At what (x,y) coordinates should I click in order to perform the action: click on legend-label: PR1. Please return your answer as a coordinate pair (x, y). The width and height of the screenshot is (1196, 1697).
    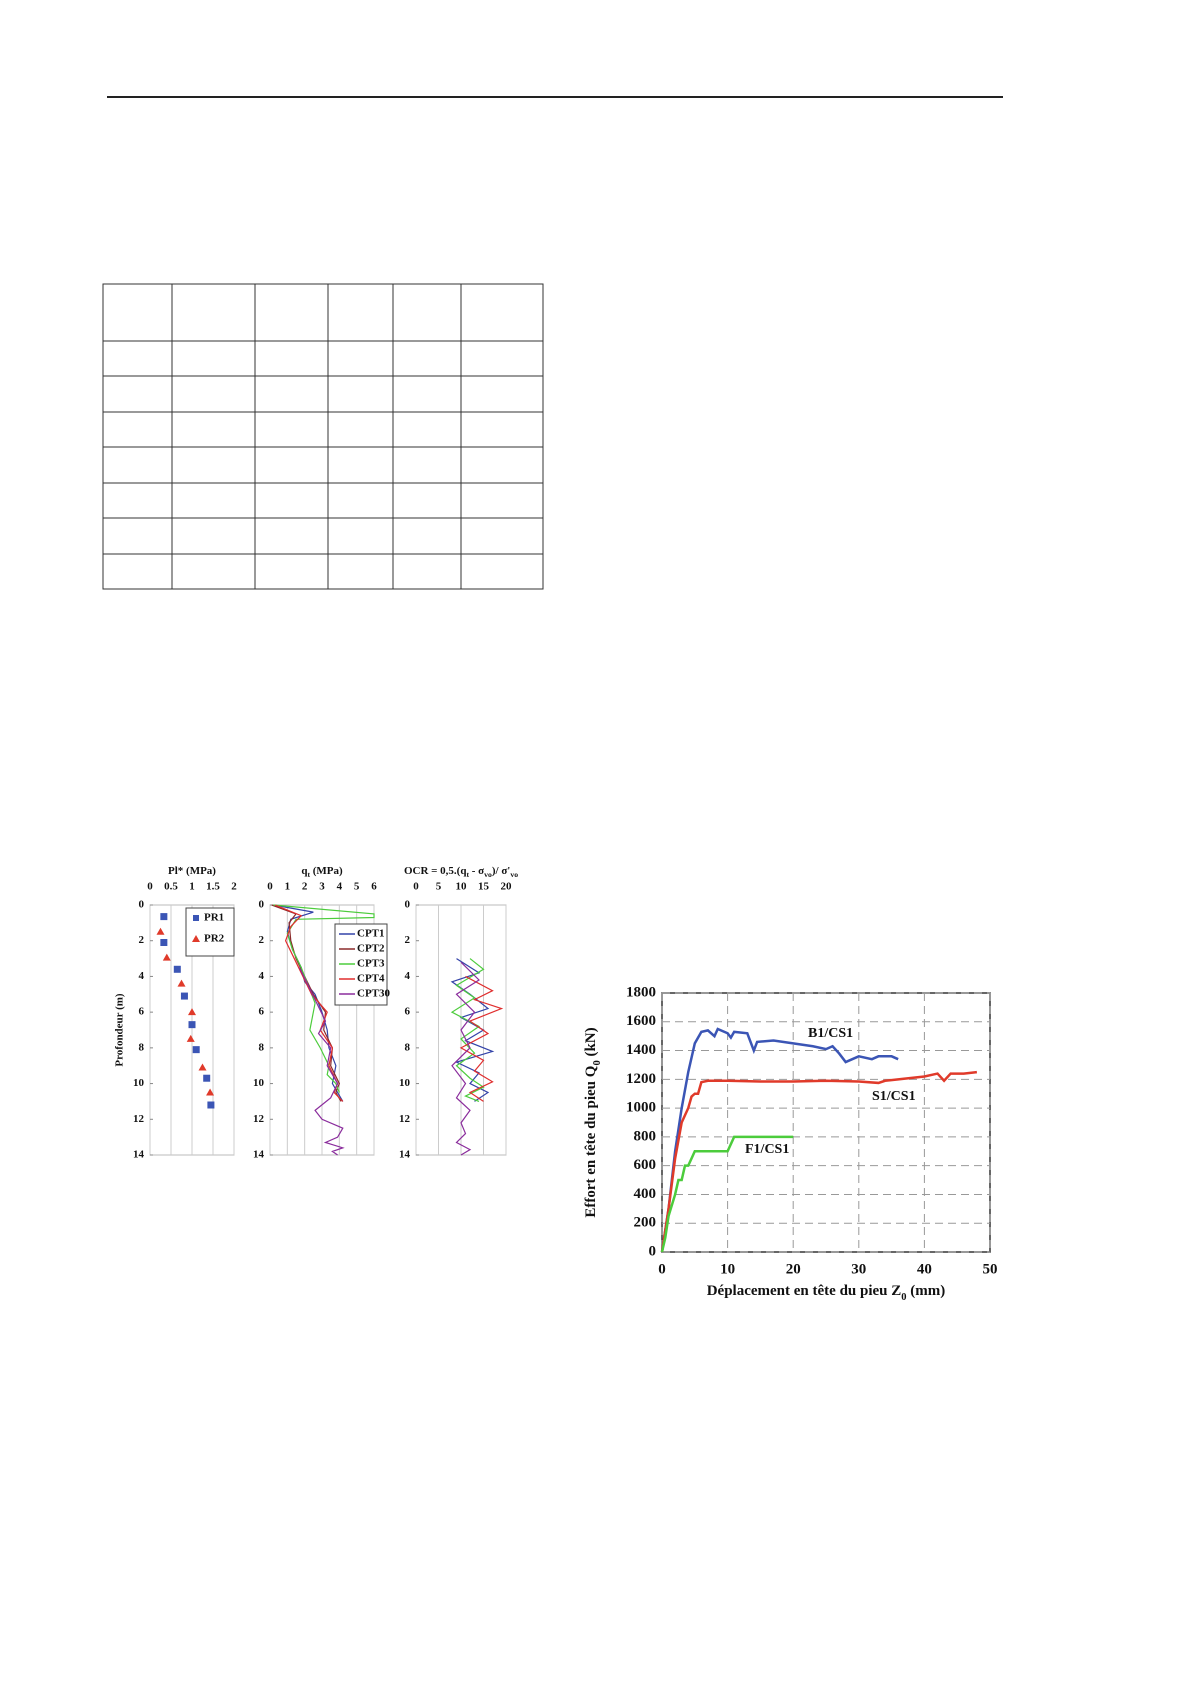
    Looking at the image, I should click on (214, 918).